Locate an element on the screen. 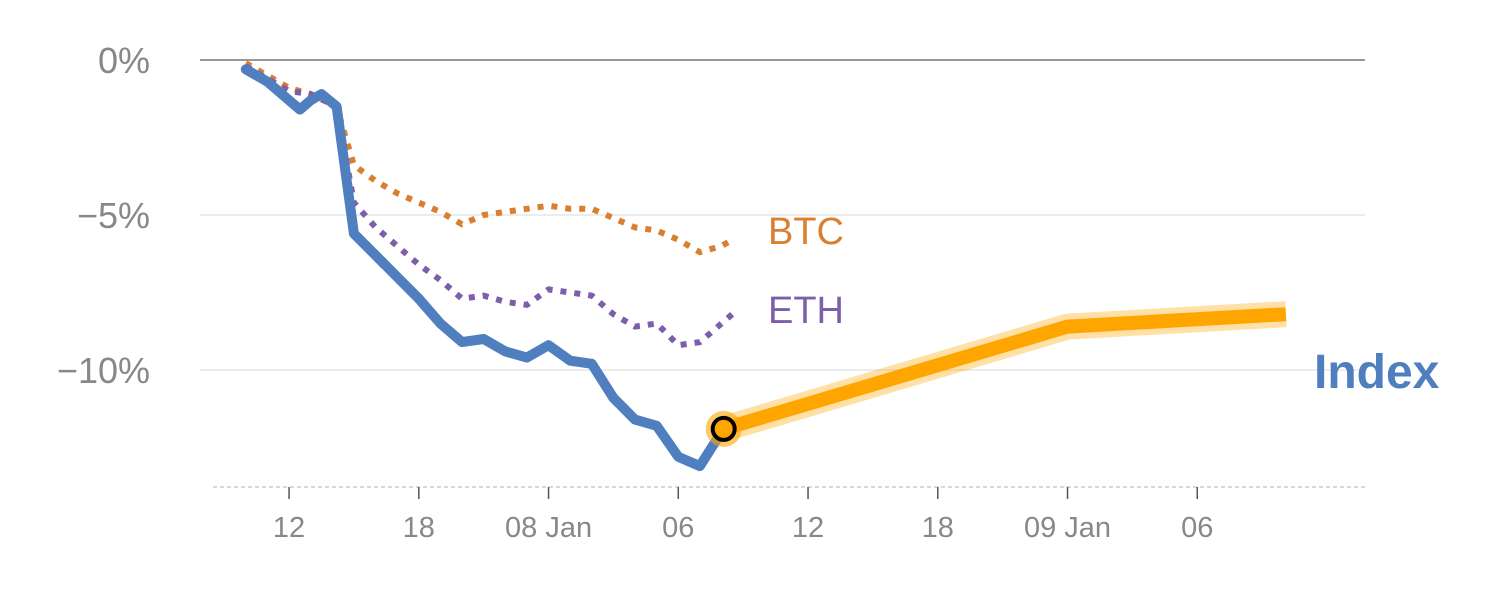 The width and height of the screenshot is (1500, 605). y-axis: 0% −5% −10% is located at coordinates (103, 215).